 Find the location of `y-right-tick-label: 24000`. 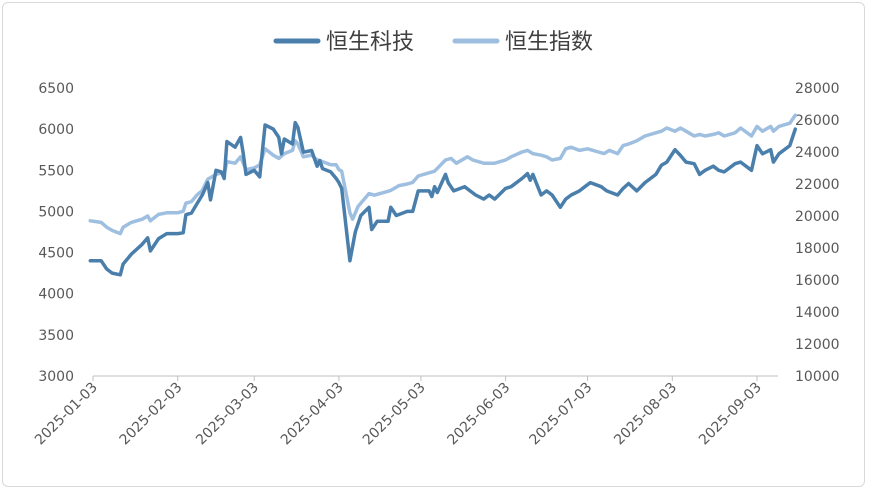

y-right-tick-label: 24000 is located at coordinates (817, 153).